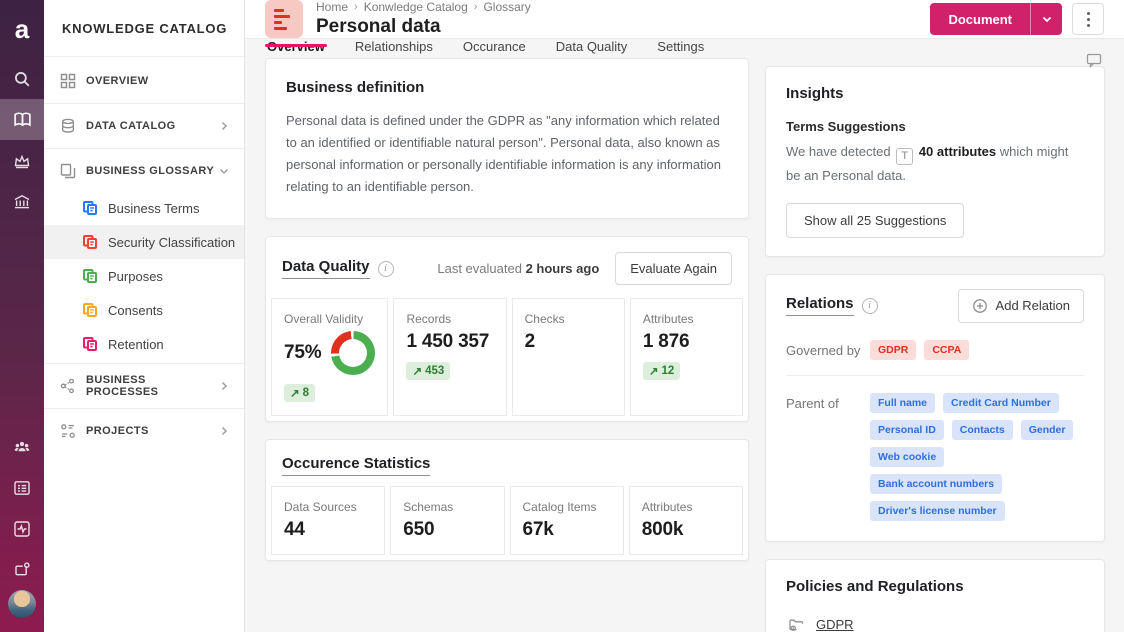  What do you see at coordinates (284, 19) in the screenshot?
I see `glossary-term-icon` at bounding box center [284, 19].